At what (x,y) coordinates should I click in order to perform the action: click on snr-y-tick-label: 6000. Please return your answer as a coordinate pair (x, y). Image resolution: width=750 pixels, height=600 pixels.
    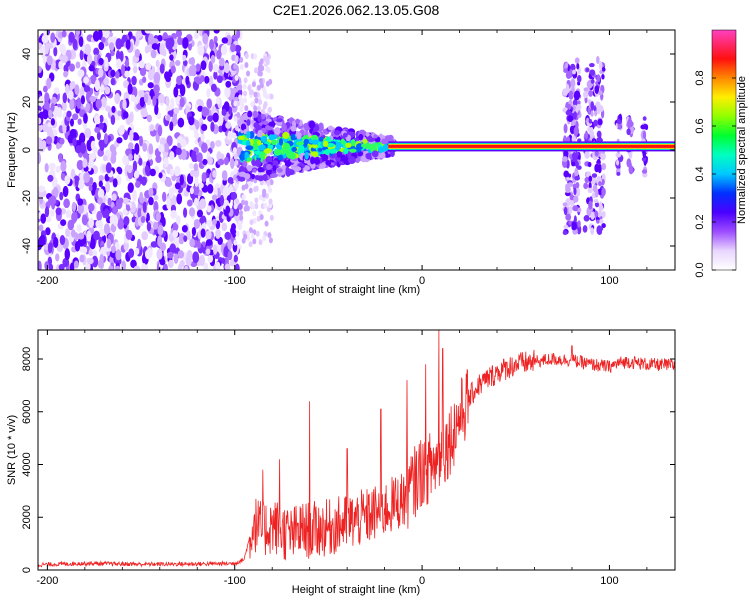
    Looking at the image, I should click on (27, 412).